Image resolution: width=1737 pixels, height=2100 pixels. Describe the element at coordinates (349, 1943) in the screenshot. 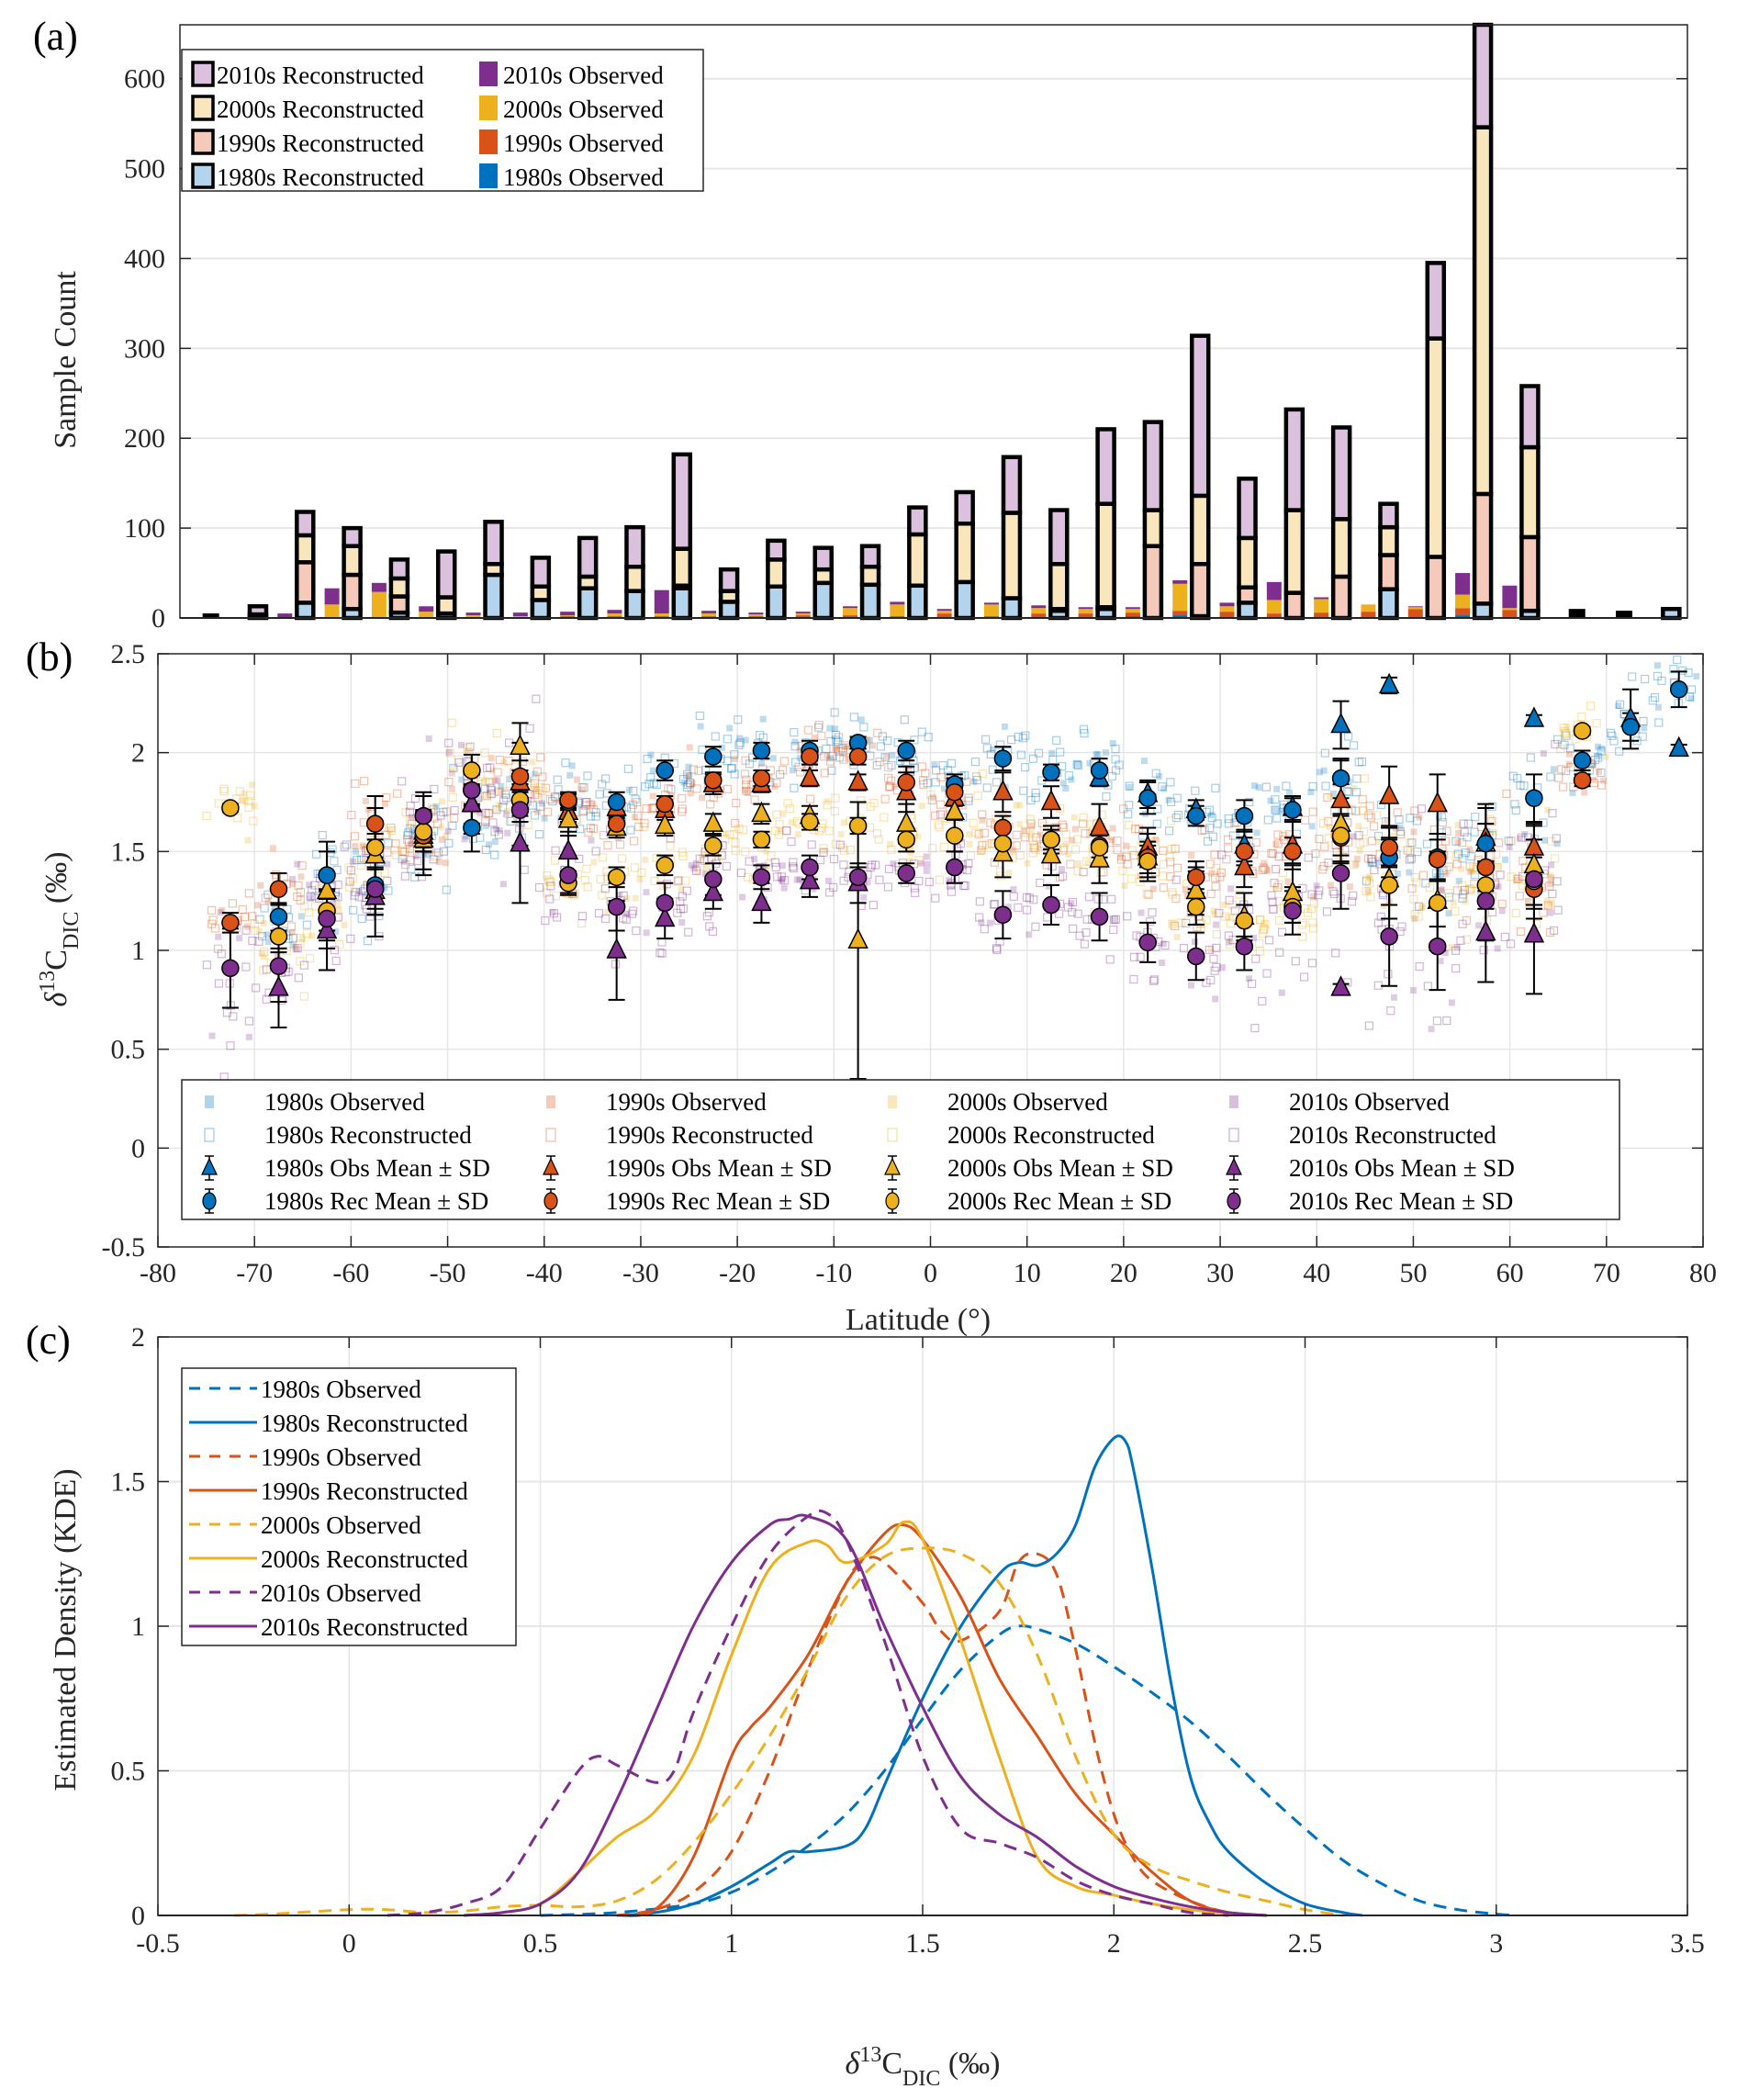

I see `panel-c-xtick-label: 0` at that location.